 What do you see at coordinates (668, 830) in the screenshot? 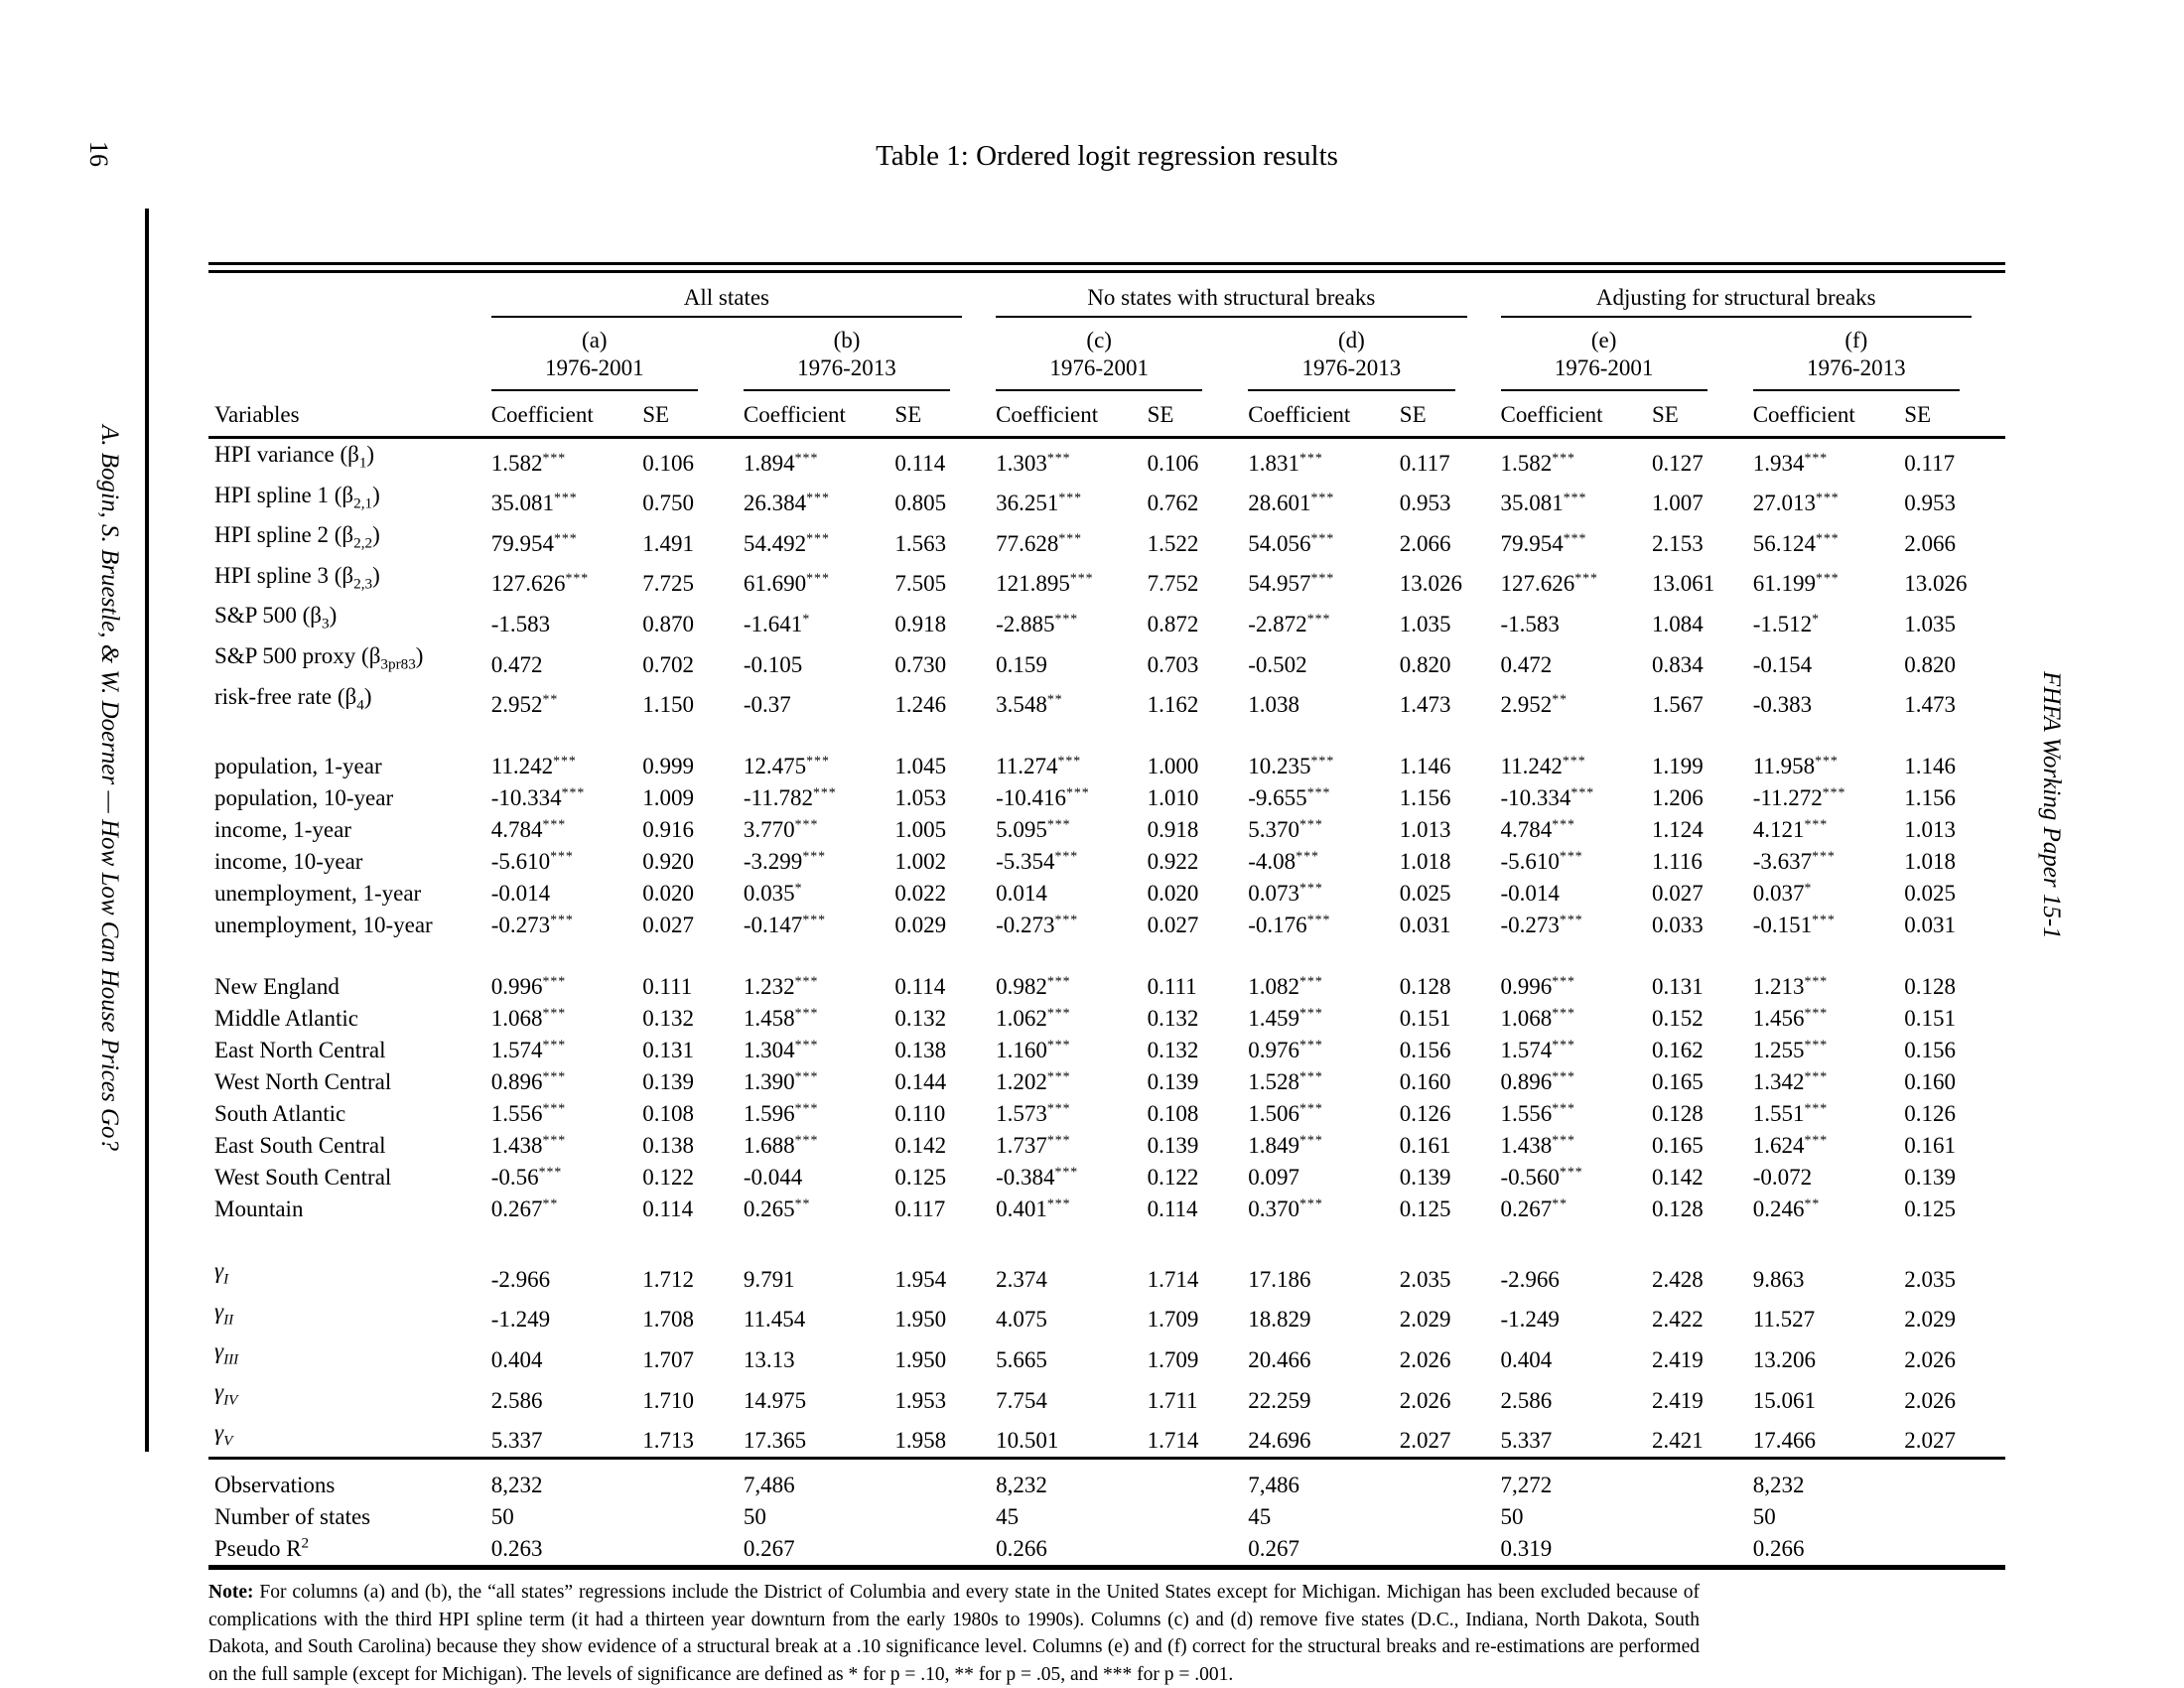
I see `se-value: 0.916` at bounding box center [668, 830].